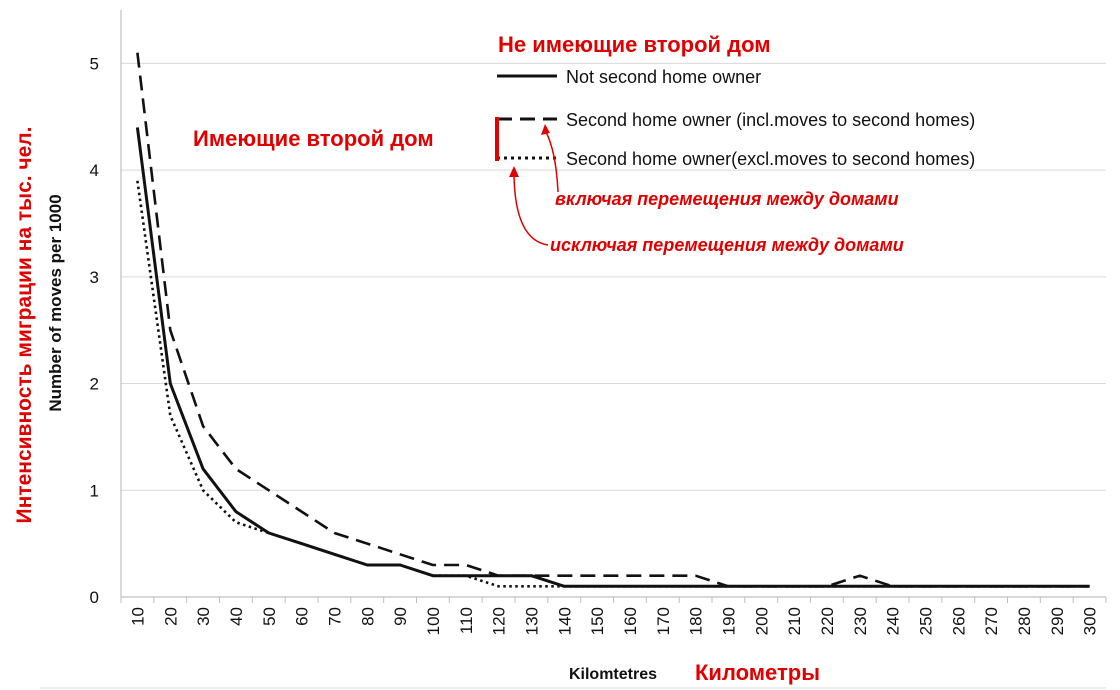  What do you see at coordinates (696, 621) in the screenshot?
I see `x-tick-label: 180` at bounding box center [696, 621].